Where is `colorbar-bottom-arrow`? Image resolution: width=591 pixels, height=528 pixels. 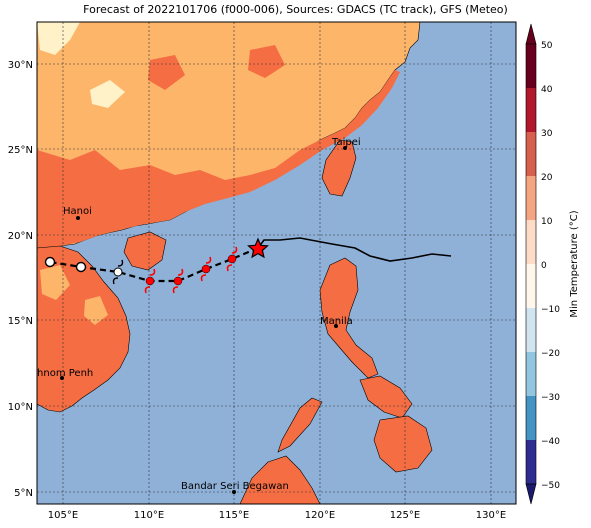 colorbar-bottom-arrow is located at coordinates (531, 494).